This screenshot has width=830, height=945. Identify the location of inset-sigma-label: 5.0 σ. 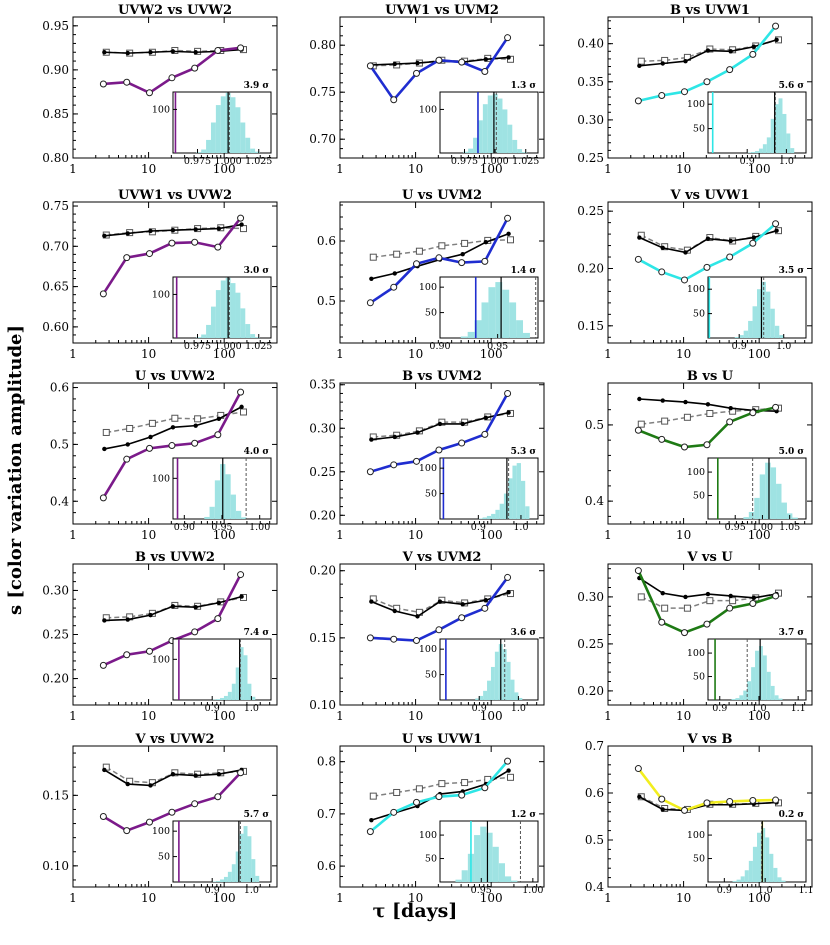
(792, 452).